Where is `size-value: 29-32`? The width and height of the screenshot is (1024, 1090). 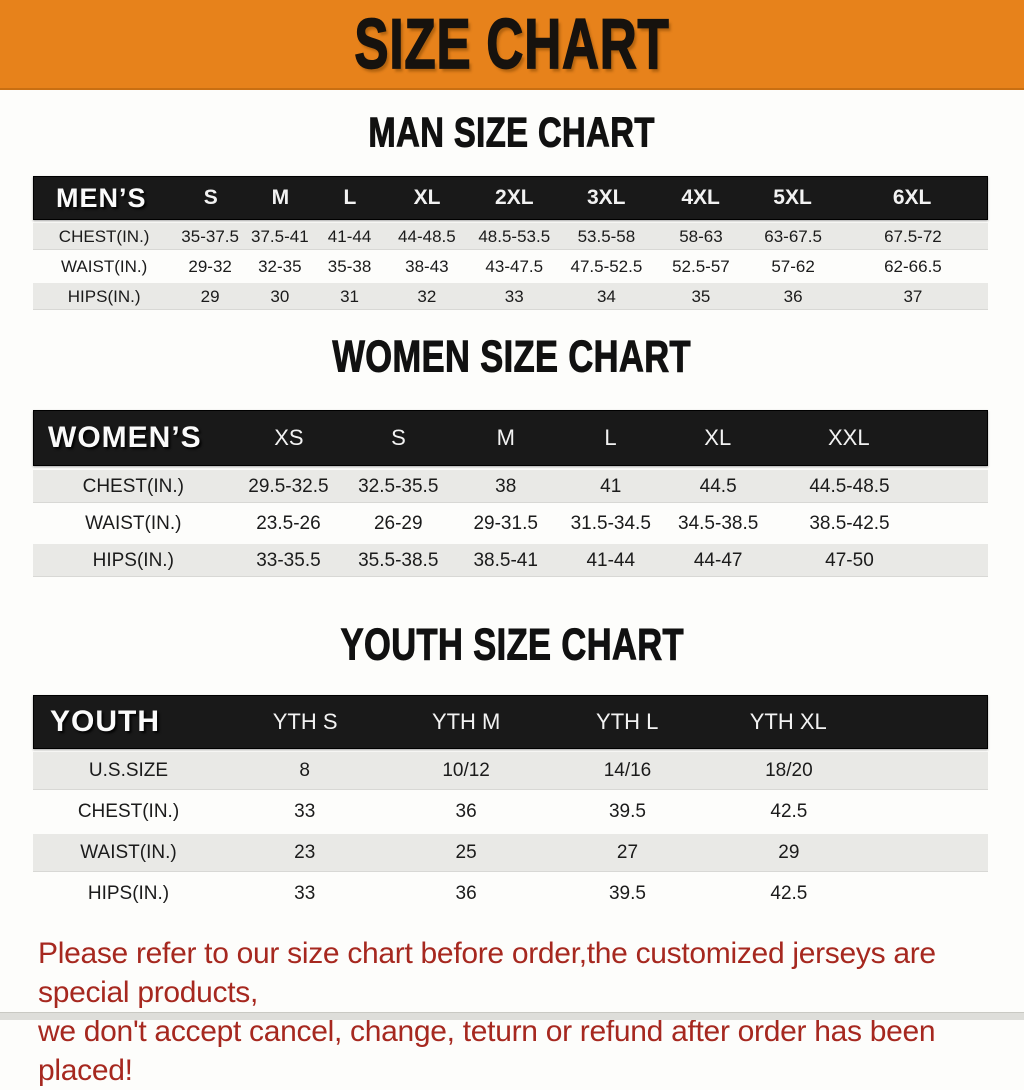 size-value: 29-32 is located at coordinates (210, 266).